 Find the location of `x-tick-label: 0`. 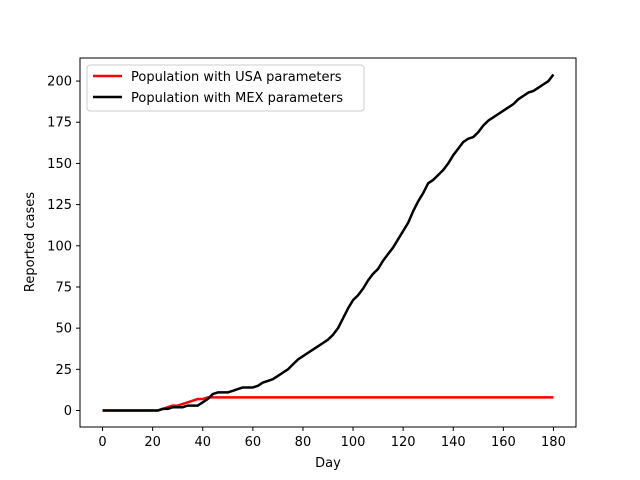

x-tick-label: 0 is located at coordinates (102, 442).